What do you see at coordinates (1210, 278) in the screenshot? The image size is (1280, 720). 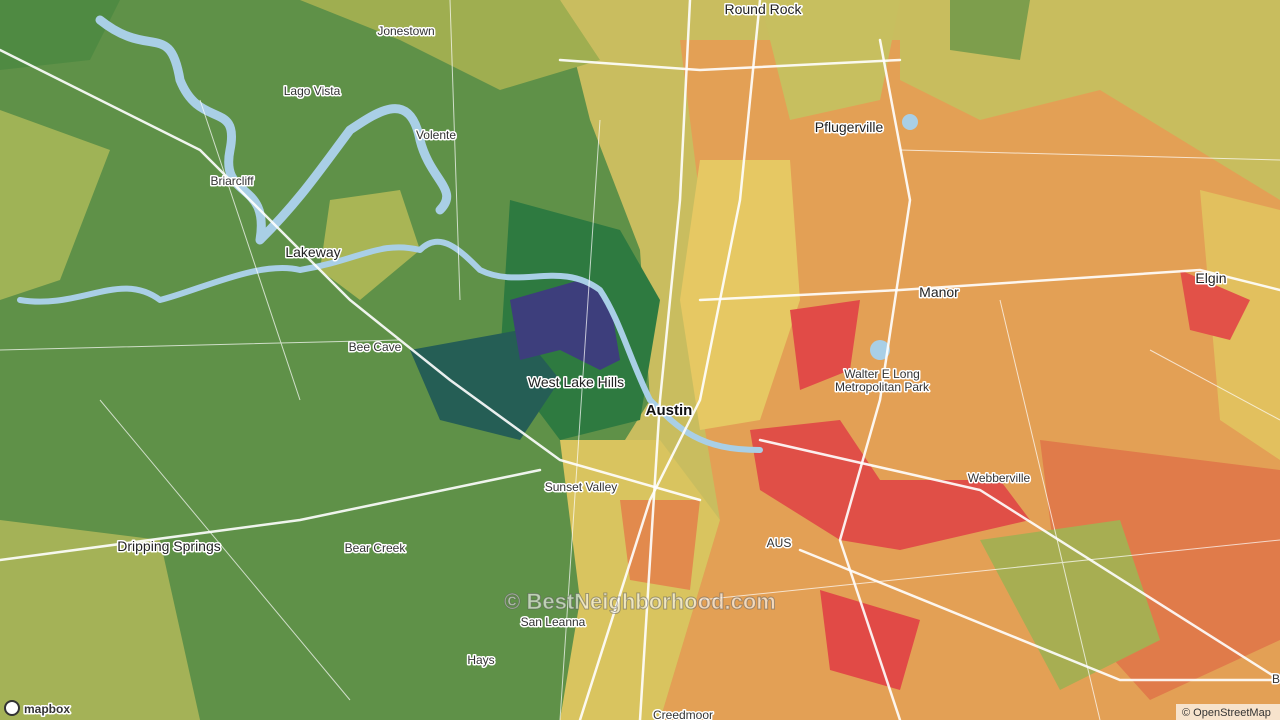 I see `place-label: Elgin` at bounding box center [1210, 278].